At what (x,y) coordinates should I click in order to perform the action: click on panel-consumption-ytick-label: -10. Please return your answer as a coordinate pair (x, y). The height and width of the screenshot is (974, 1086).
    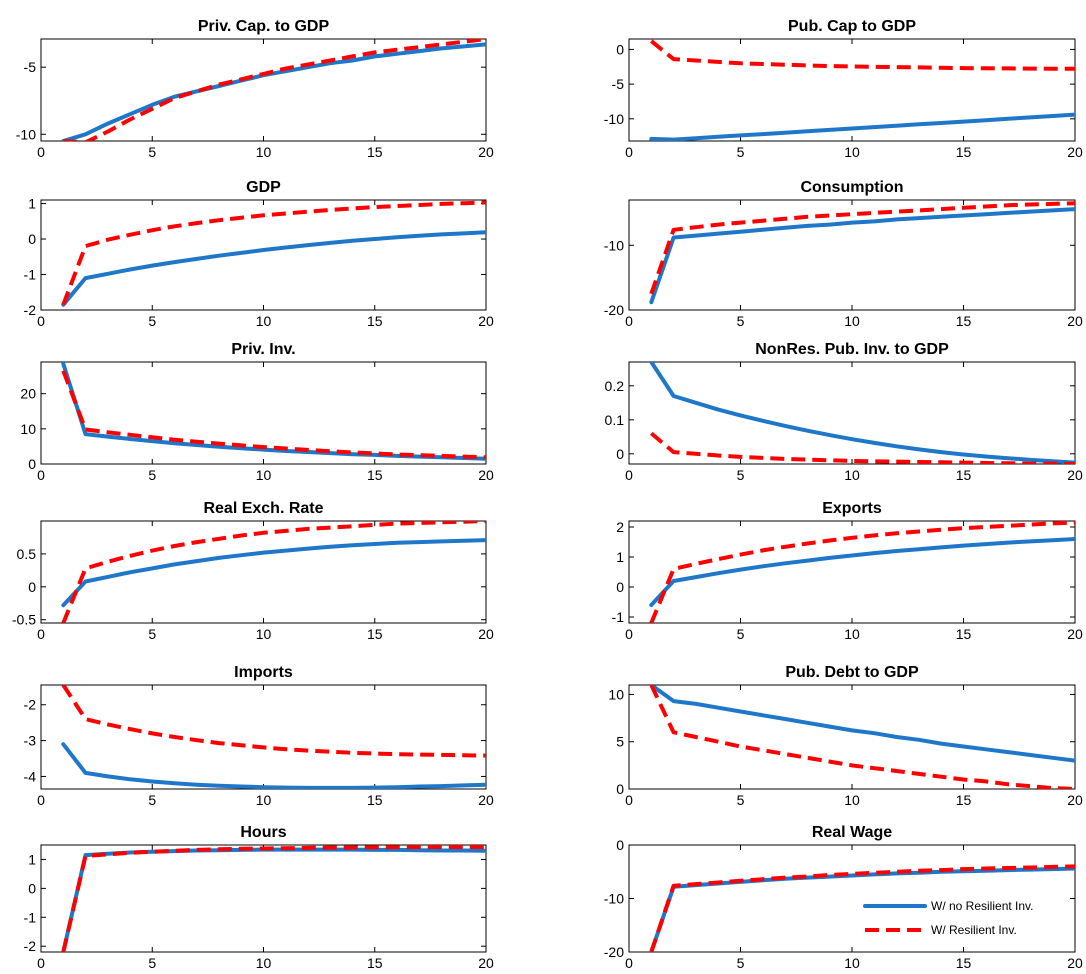
    Looking at the image, I should click on (614, 245).